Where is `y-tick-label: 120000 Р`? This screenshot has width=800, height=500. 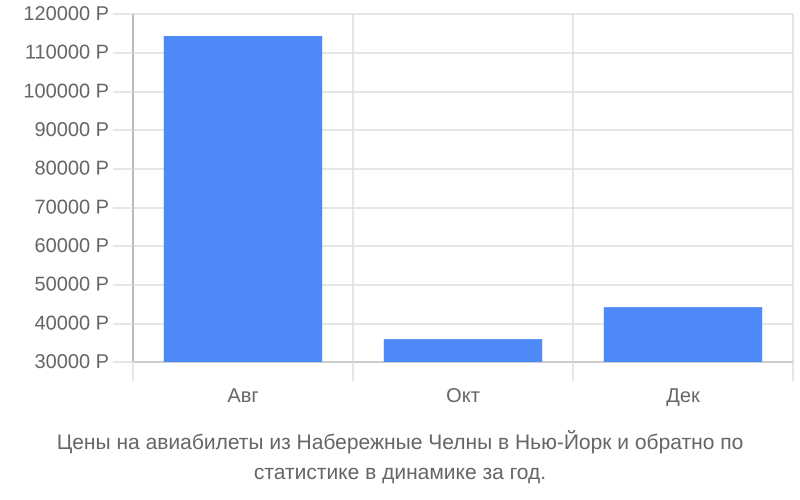
y-tick-label: 120000 Р is located at coordinates (66, 14).